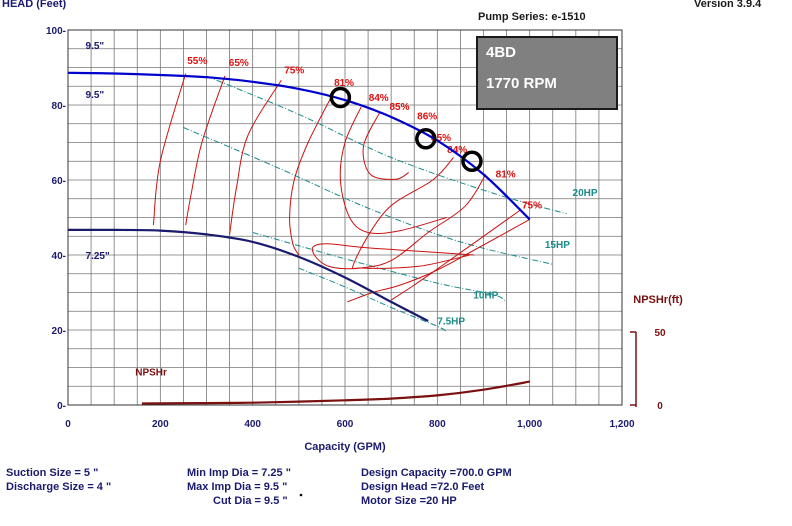 The image size is (792, 526). What do you see at coordinates (248, 275) in the screenshot?
I see `impeller-curve` at bounding box center [248, 275].